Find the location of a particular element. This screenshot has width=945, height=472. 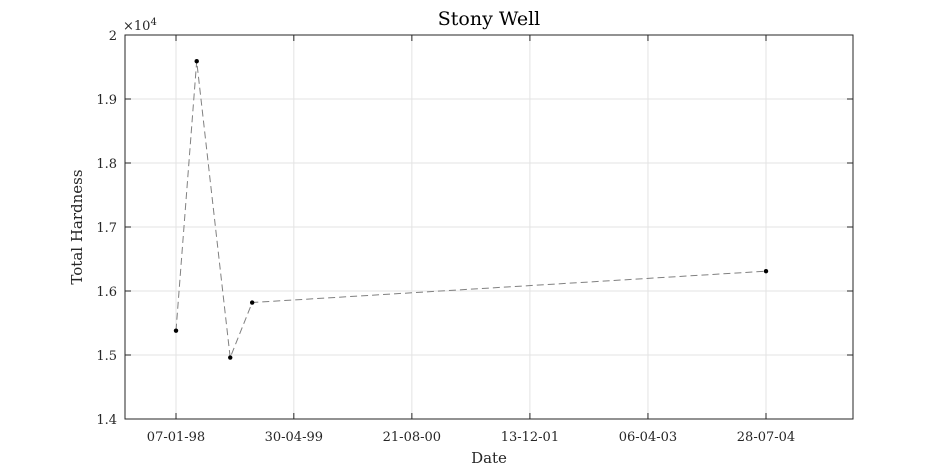

x-tick-label: 13-12-01 is located at coordinates (530, 437).